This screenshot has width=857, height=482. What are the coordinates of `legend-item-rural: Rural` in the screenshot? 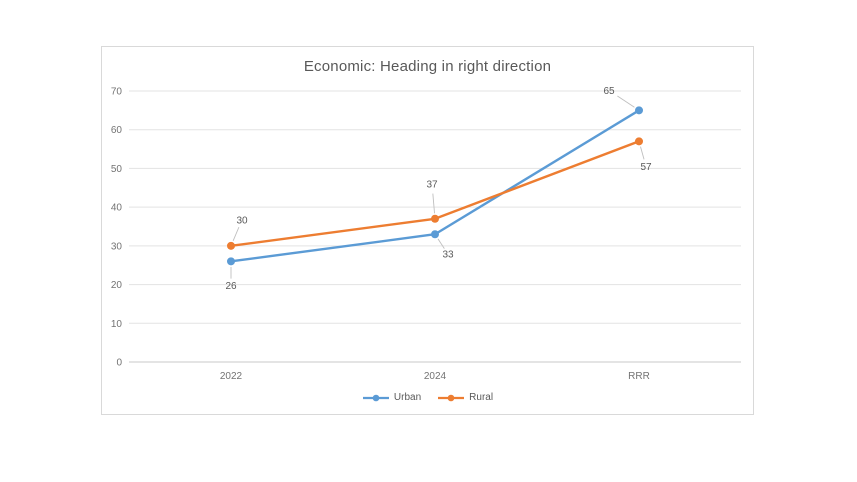 It's located at (465, 397).